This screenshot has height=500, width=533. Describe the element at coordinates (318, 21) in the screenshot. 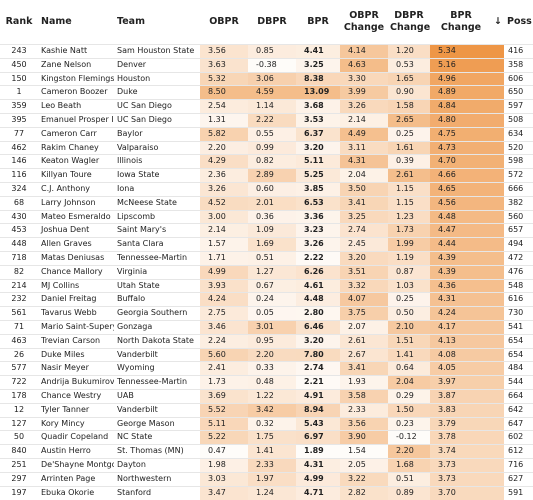

I see `column-header: BPR` at that location.